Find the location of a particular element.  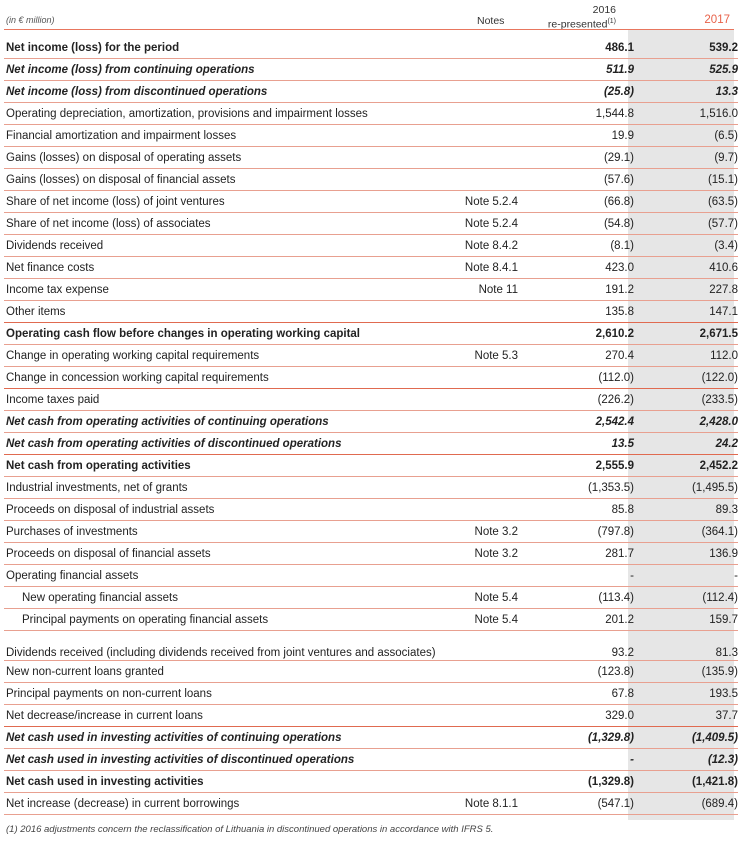

row-note: Note 5.3 is located at coordinates (490, 355).